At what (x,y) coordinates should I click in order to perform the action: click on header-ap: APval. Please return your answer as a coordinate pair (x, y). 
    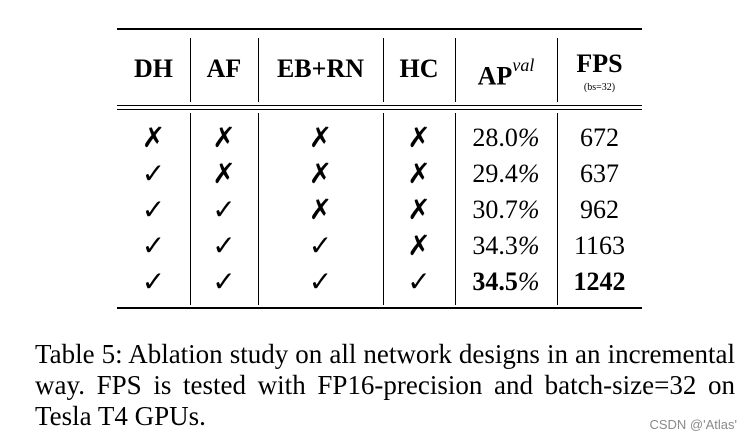
    Looking at the image, I should click on (506, 71).